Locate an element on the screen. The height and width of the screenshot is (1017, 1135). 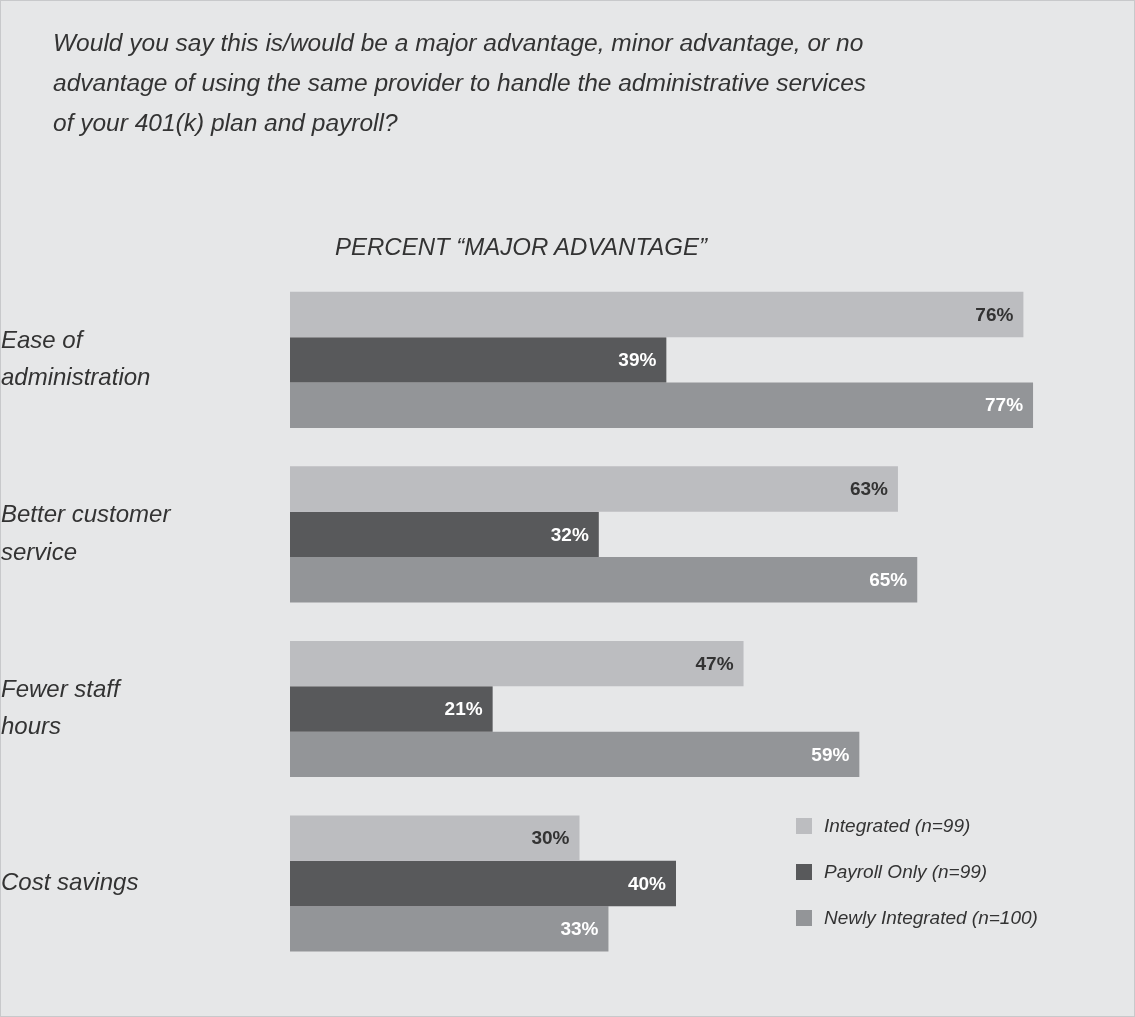
data-label: 33% is located at coordinates (579, 929).